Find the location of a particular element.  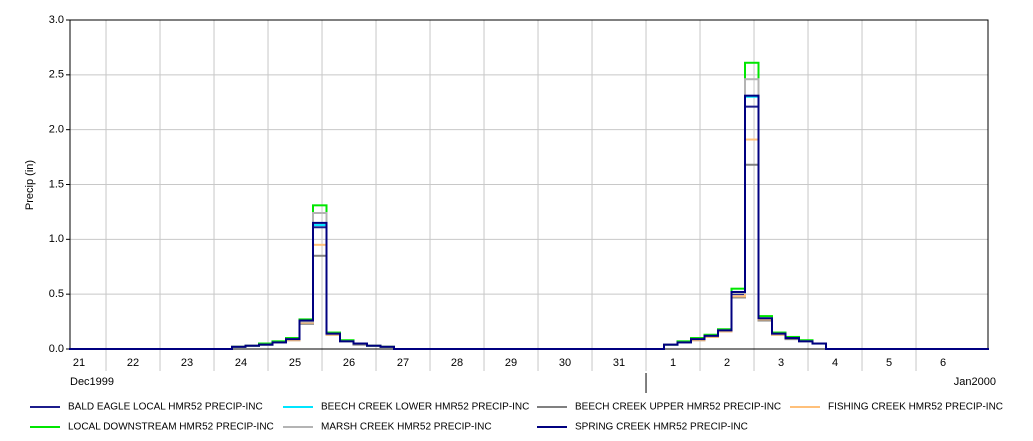

y-tick-label: 1.5 is located at coordinates (56, 184).